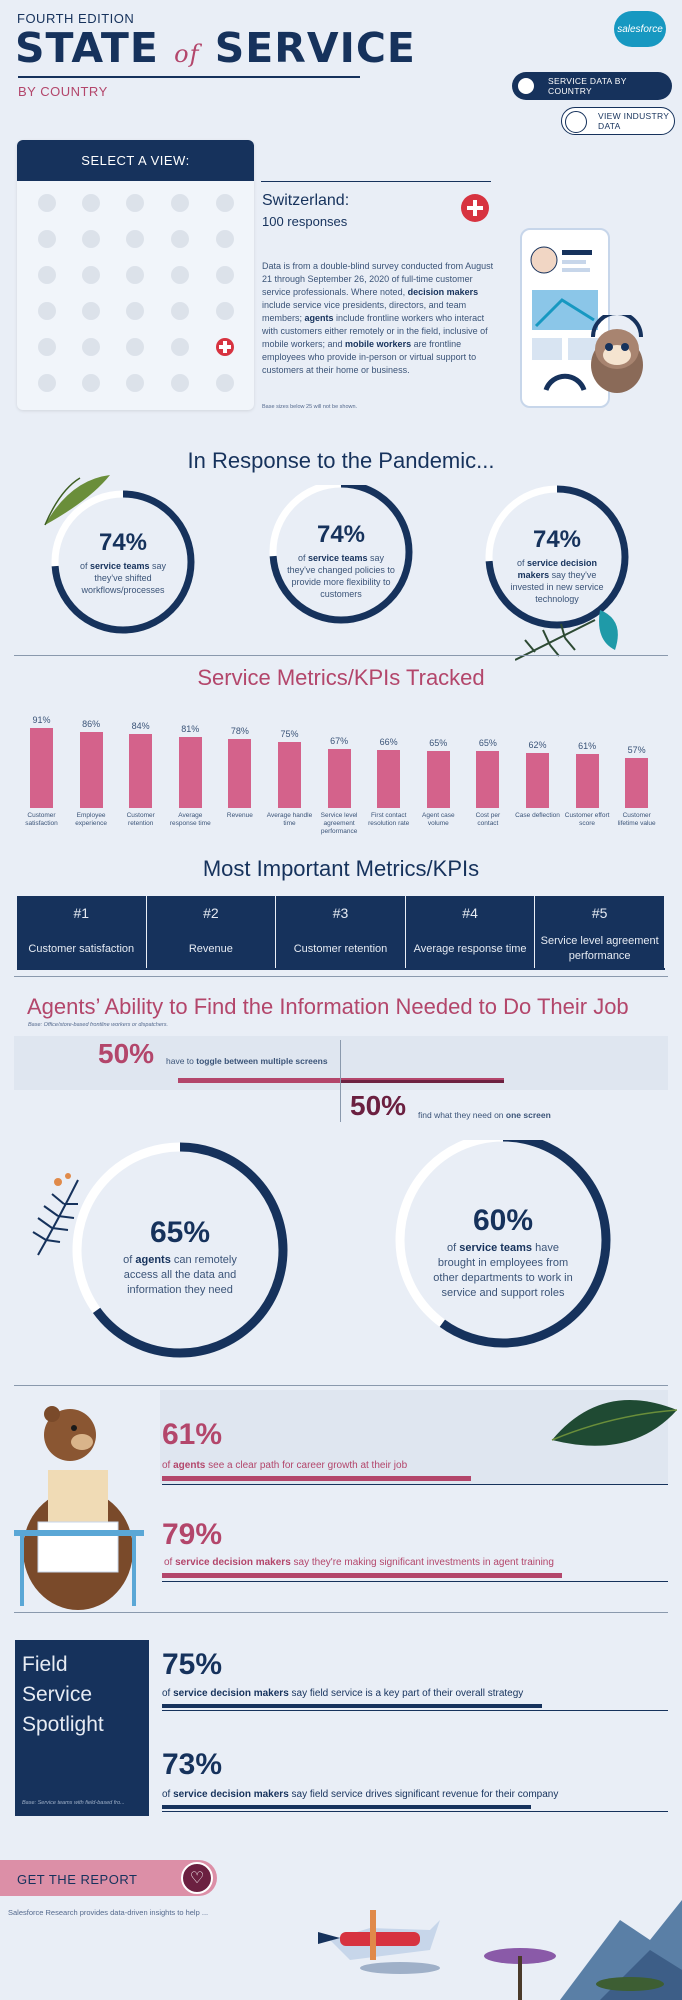  Describe the element at coordinates (108, 1878) in the screenshot. I see `get-the-report-button` at that location.